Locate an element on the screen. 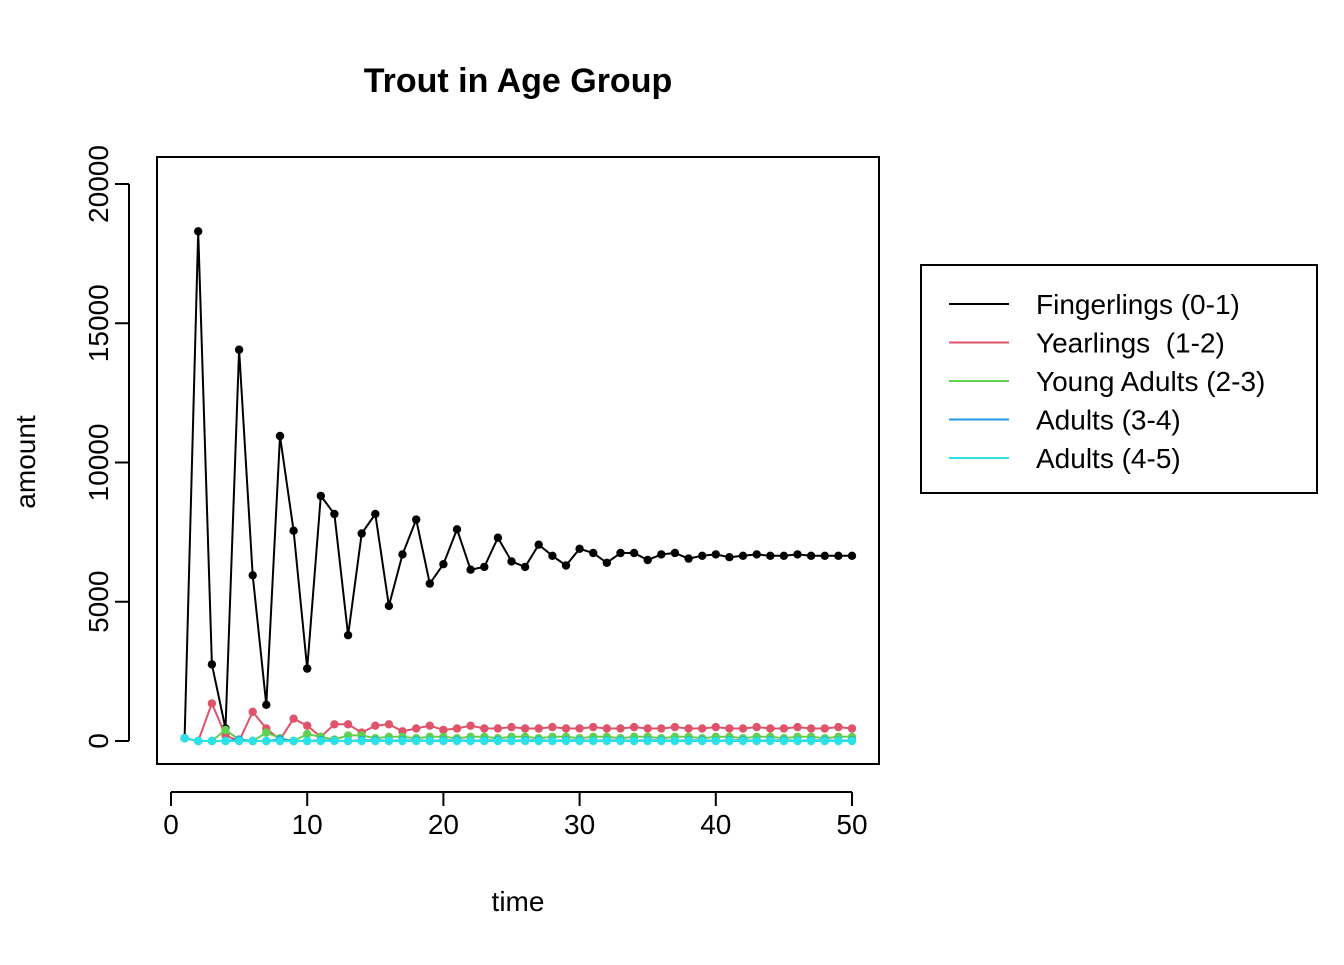 The image size is (1344, 965). x-axis-label: time is located at coordinates (518, 901).